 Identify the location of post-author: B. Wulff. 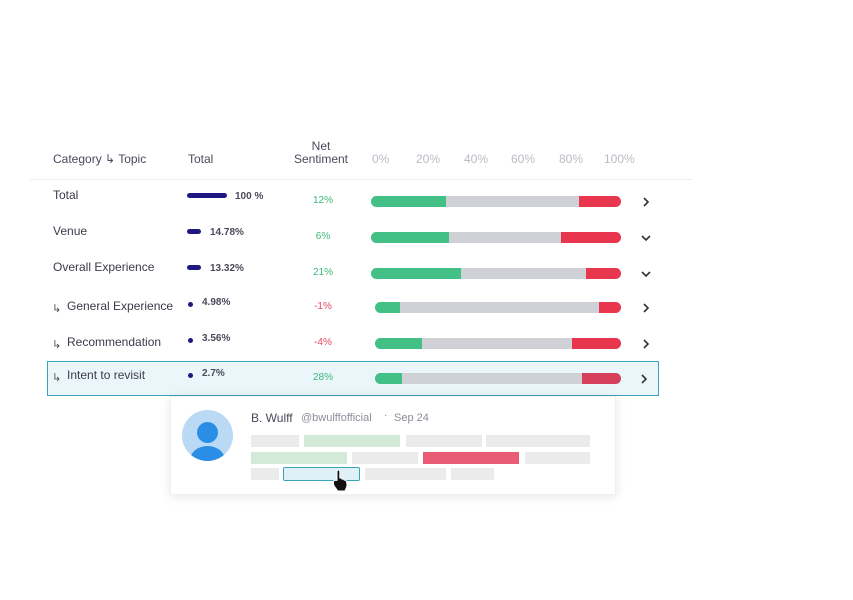
(272, 418).